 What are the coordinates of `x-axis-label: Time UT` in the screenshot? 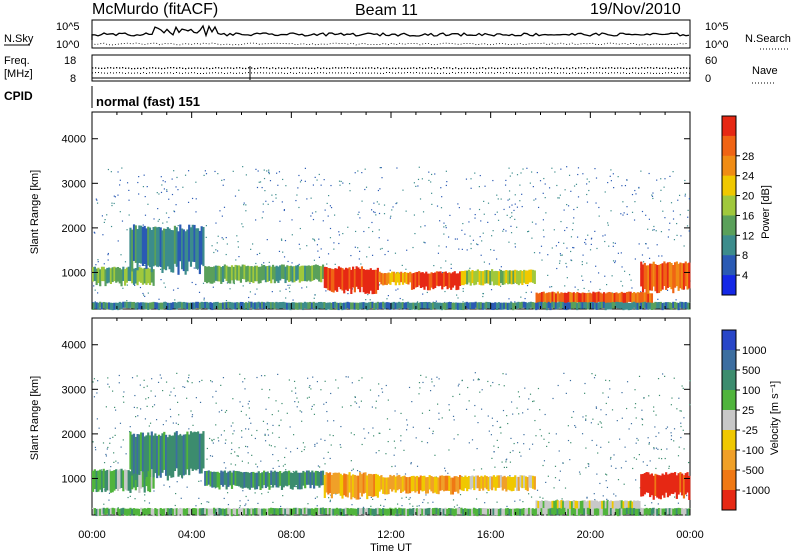 It's located at (391, 548).